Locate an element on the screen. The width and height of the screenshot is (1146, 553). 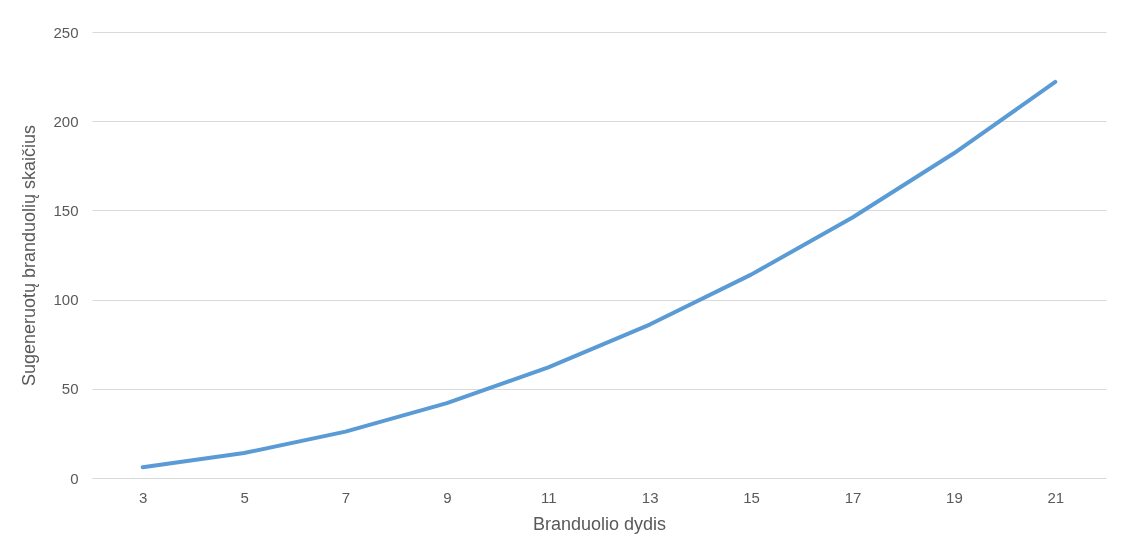
x-tick-label: 17 is located at coordinates (853, 497).